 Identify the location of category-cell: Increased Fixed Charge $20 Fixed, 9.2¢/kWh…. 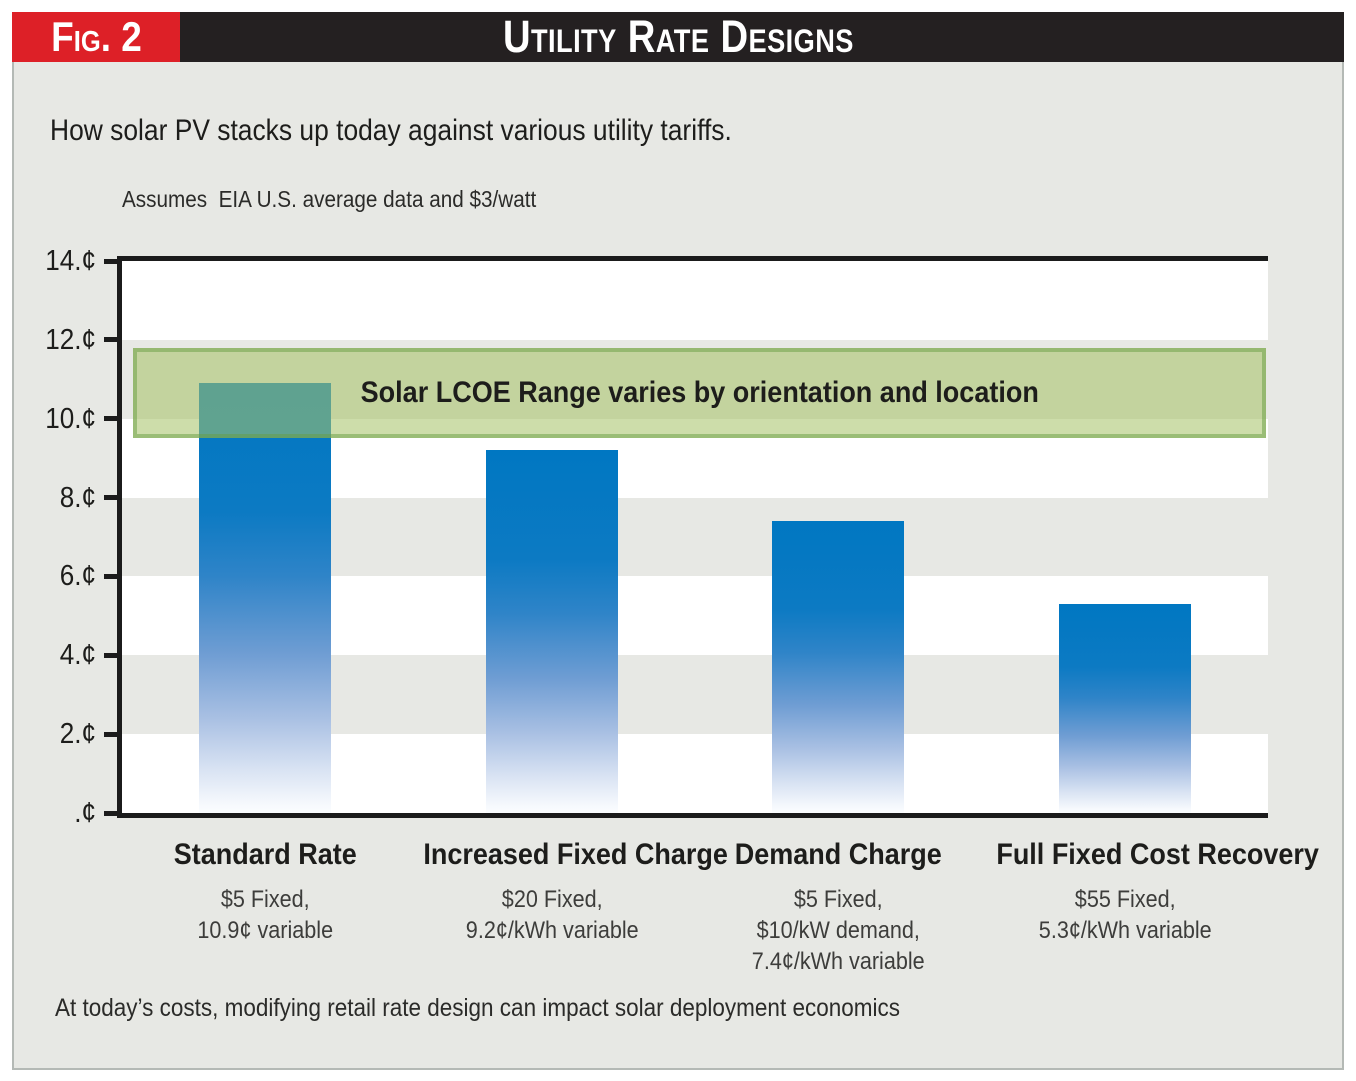
(568, 907).